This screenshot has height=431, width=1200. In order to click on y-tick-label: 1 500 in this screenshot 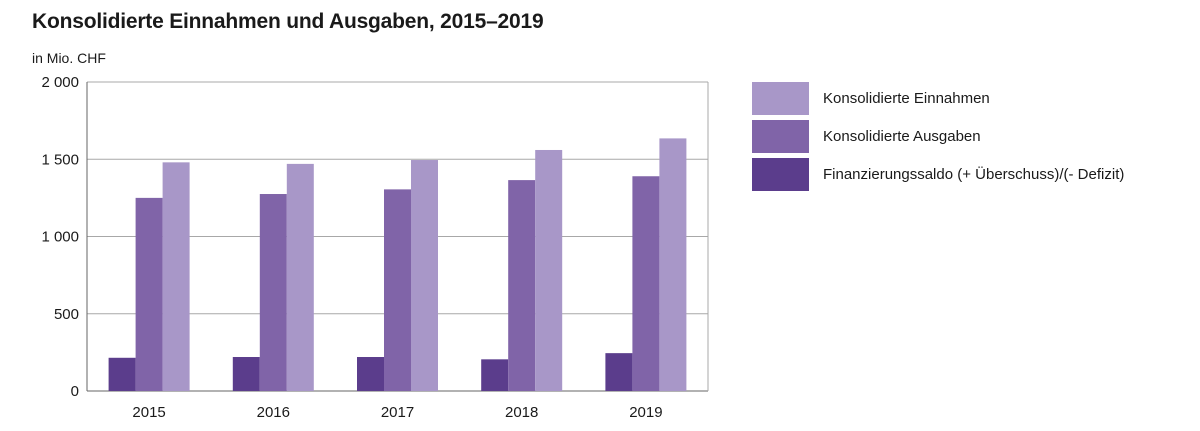, I will do `click(60, 159)`.